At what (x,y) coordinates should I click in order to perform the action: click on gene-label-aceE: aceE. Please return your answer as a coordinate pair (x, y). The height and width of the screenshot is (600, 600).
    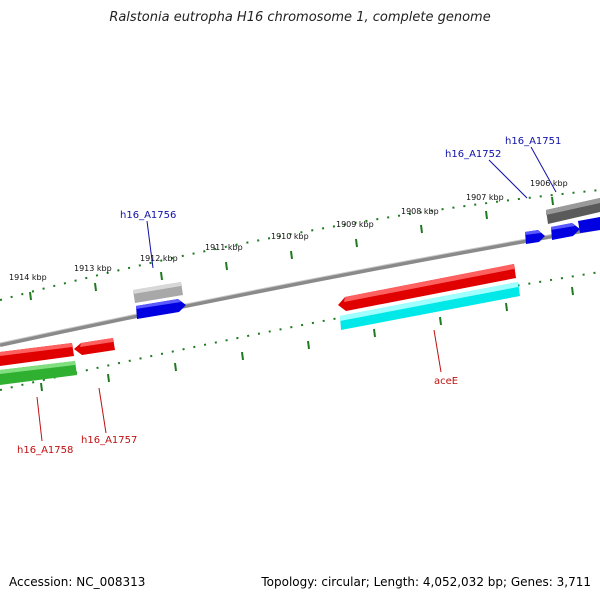
    Looking at the image, I should click on (446, 381).